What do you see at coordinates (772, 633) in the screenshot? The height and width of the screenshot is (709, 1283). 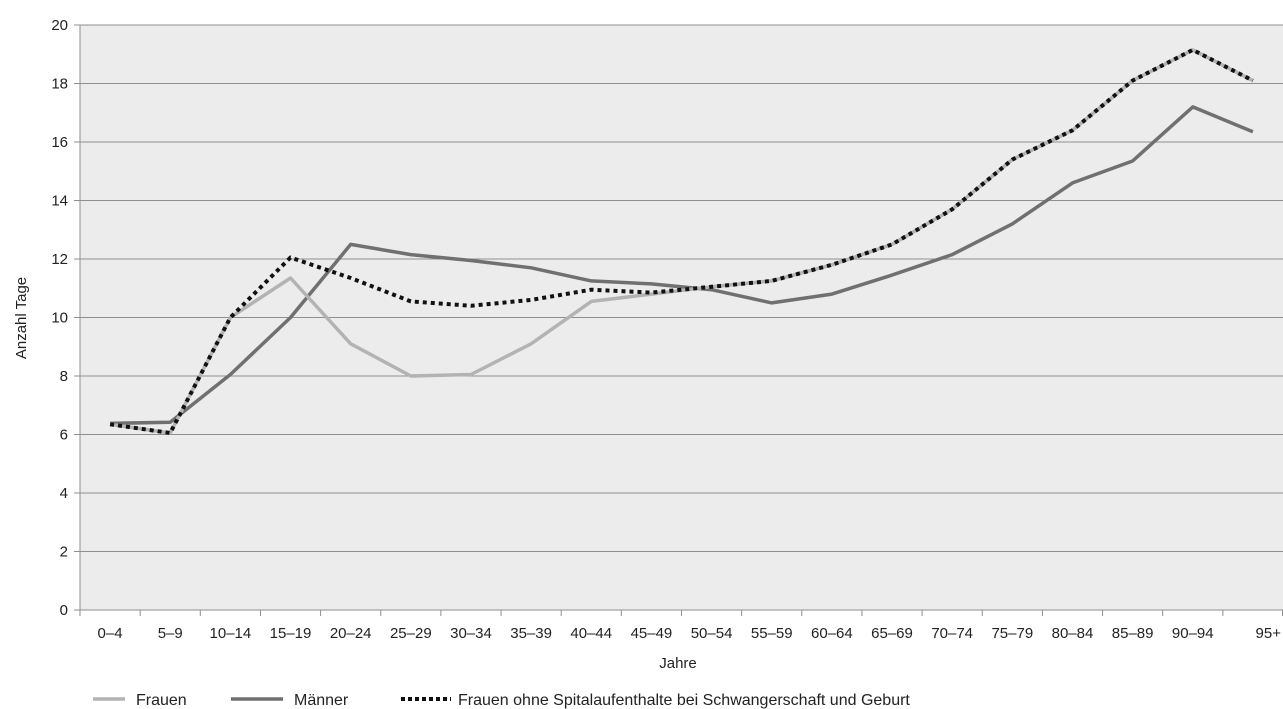 I see `x-tick-label: 55–59` at bounding box center [772, 633].